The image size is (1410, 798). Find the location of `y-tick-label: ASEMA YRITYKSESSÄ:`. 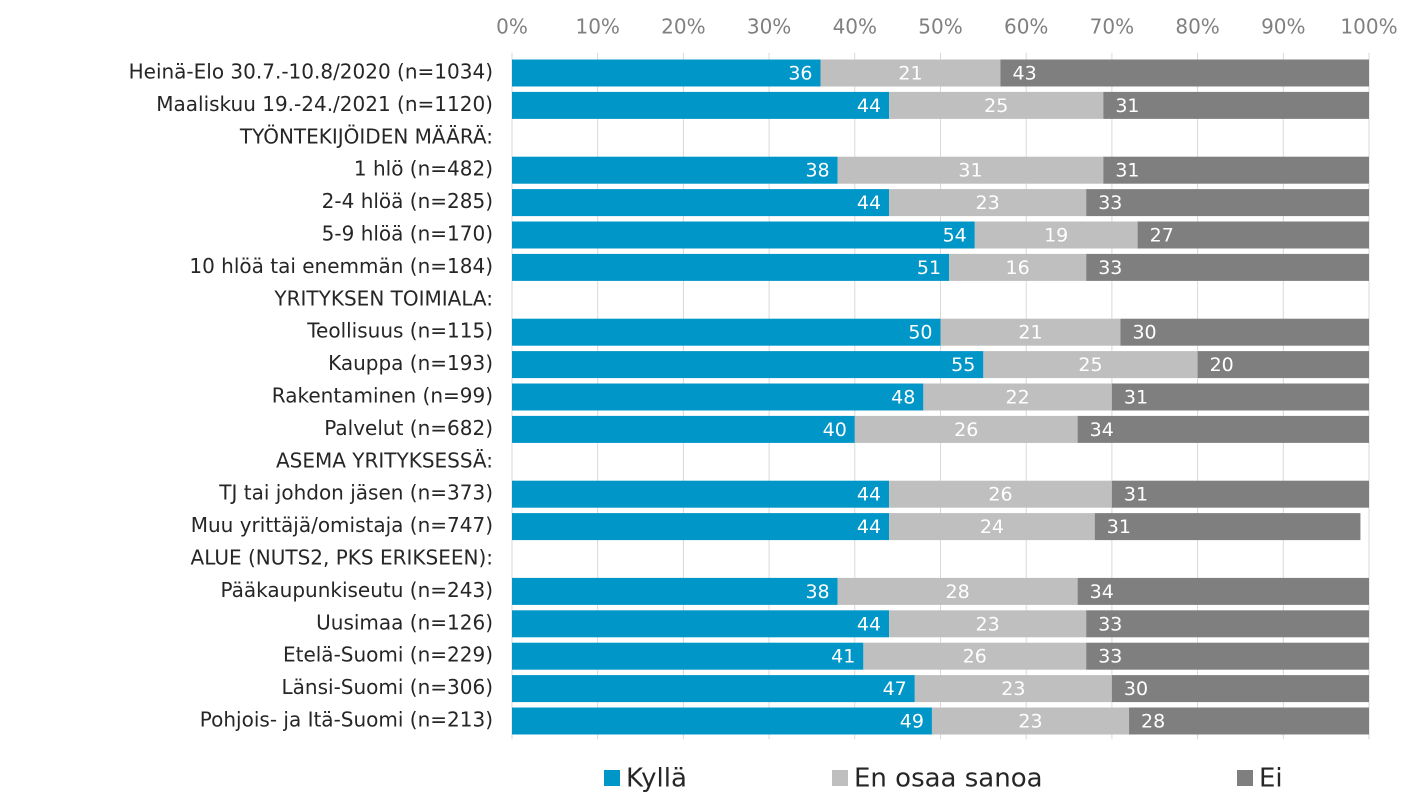

y-tick-label: ASEMA YRITYKSESSÄ: is located at coordinates (384, 460).